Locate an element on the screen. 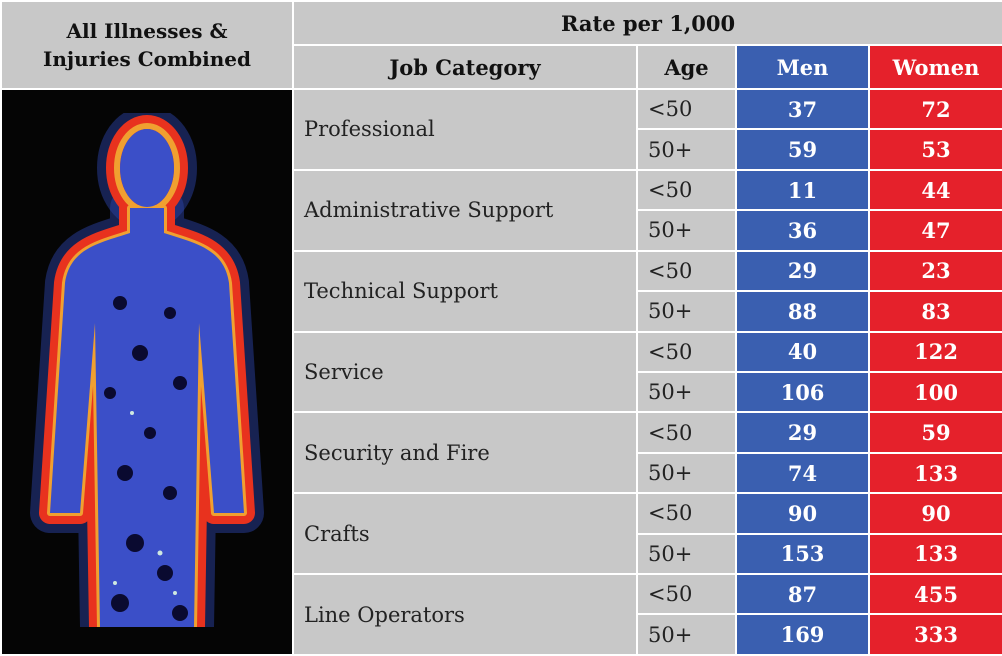 This screenshot has width=1002, height=656. job-category: Crafts is located at coordinates (465, 534).